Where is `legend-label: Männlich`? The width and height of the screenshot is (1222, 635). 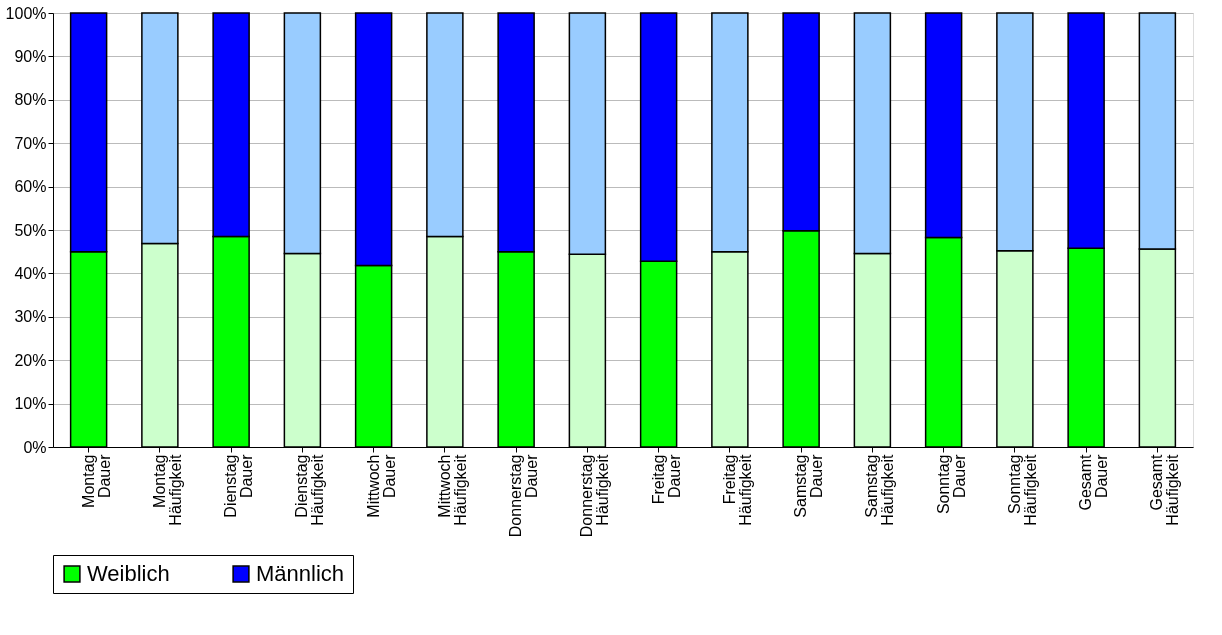 legend-label: Männlich is located at coordinates (300, 573).